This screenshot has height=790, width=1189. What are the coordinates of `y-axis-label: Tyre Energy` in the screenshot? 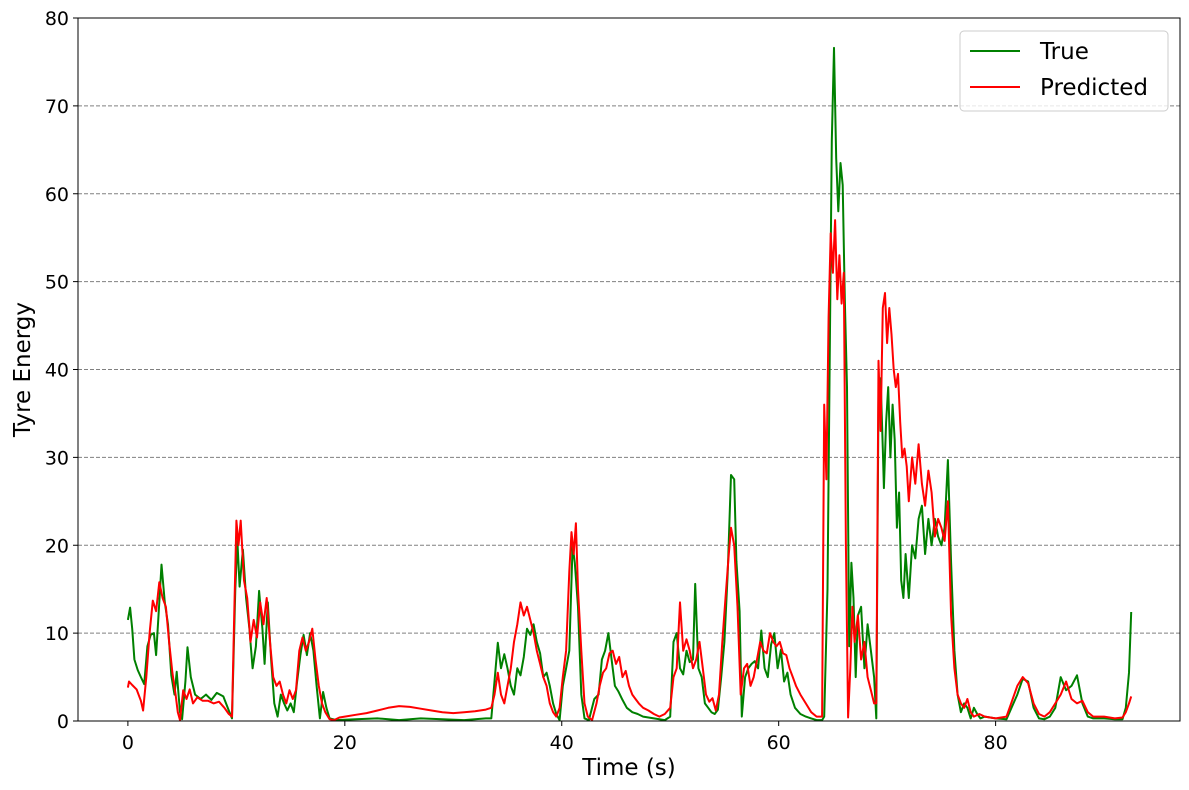 It's located at (23, 370).